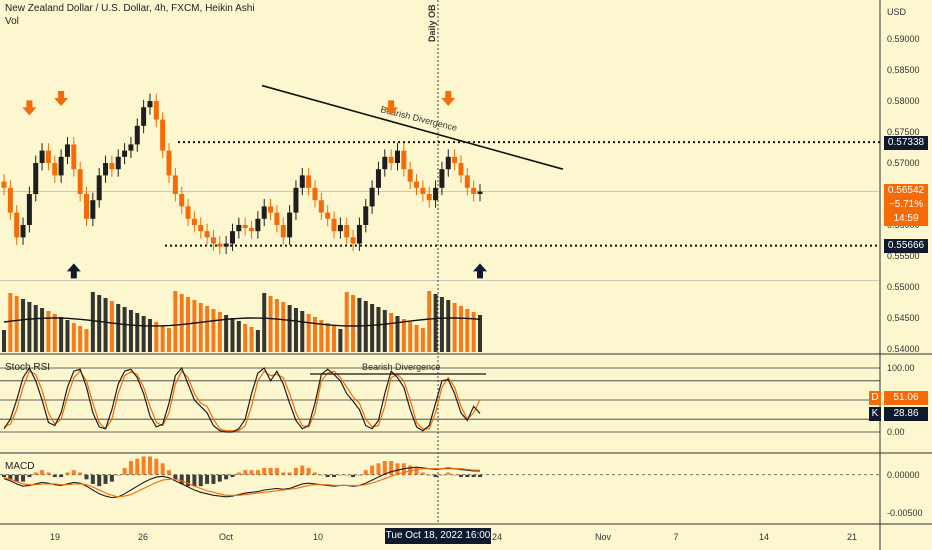 The height and width of the screenshot is (550, 932). I want to click on macd-tick-label: -0.00500, so click(905, 513).